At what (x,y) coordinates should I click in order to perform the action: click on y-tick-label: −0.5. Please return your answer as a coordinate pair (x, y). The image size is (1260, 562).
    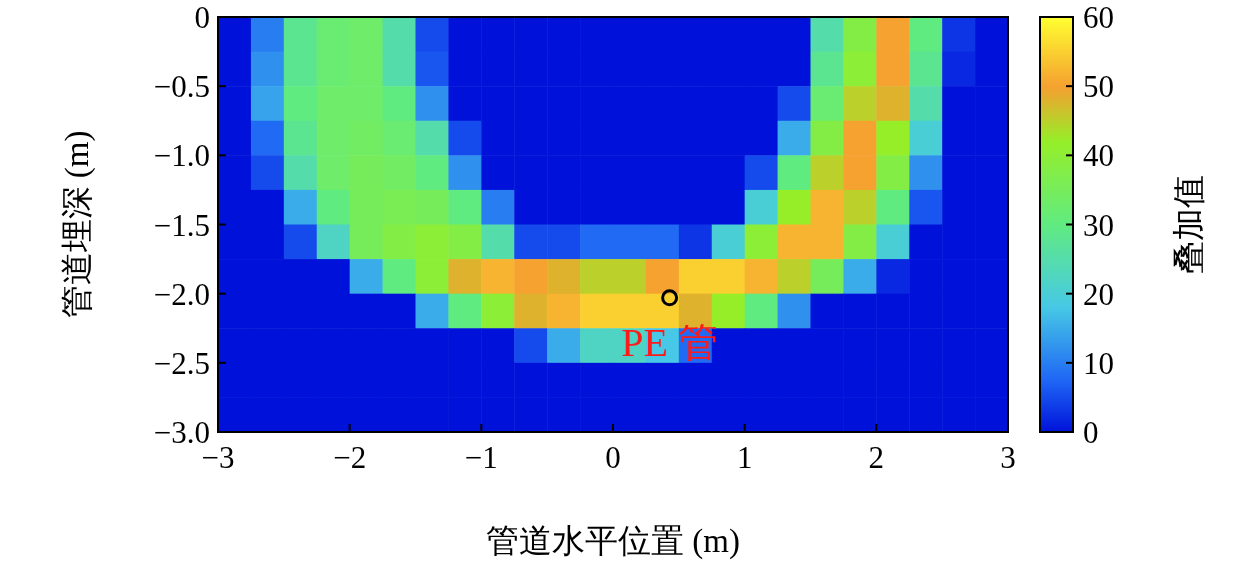
    Looking at the image, I should click on (181, 87).